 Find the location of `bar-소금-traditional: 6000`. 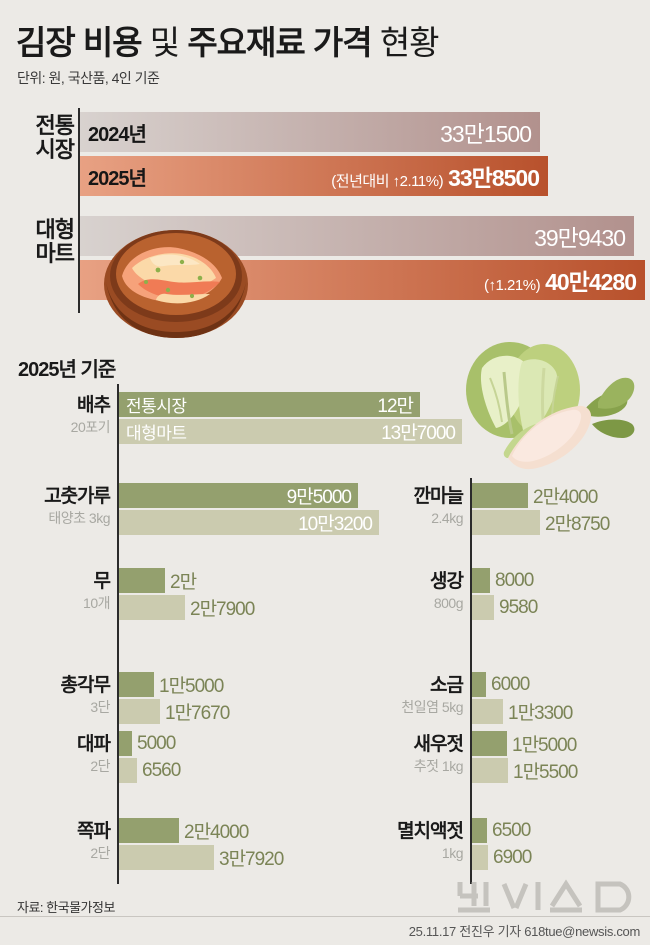

bar-소금-traditional: 6000 is located at coordinates (501, 684).